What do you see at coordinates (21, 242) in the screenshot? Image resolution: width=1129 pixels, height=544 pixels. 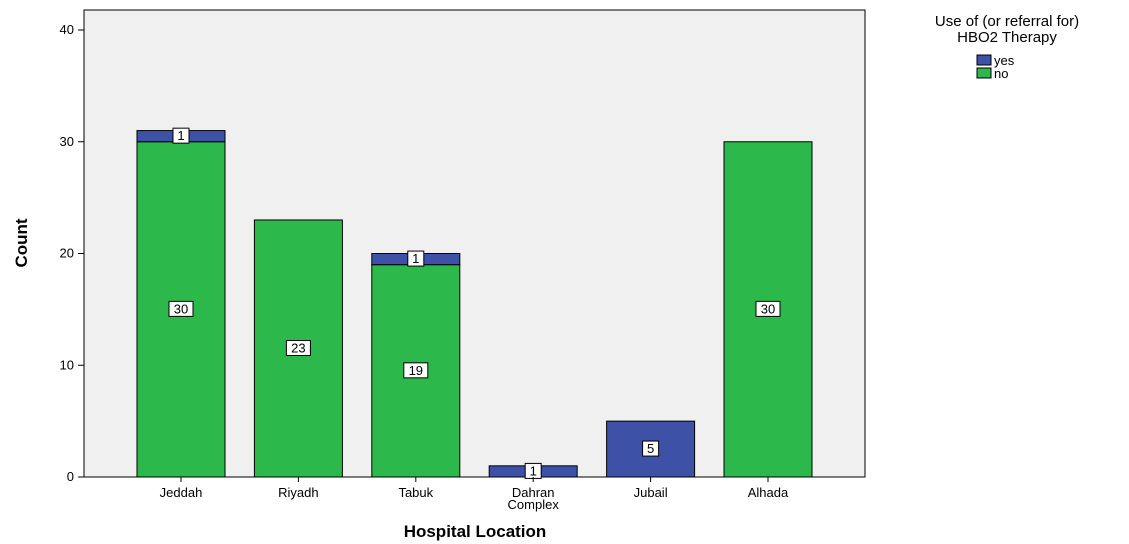 I see `y-axis-title: Count` at bounding box center [21, 242].